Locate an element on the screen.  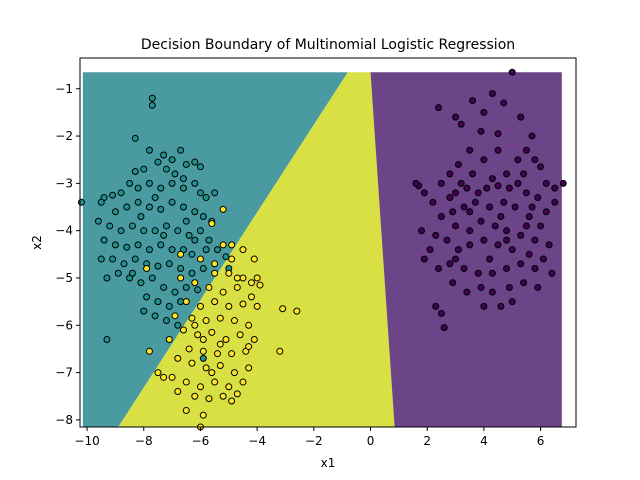
y-tick-label: −6 is located at coordinates (64, 325).